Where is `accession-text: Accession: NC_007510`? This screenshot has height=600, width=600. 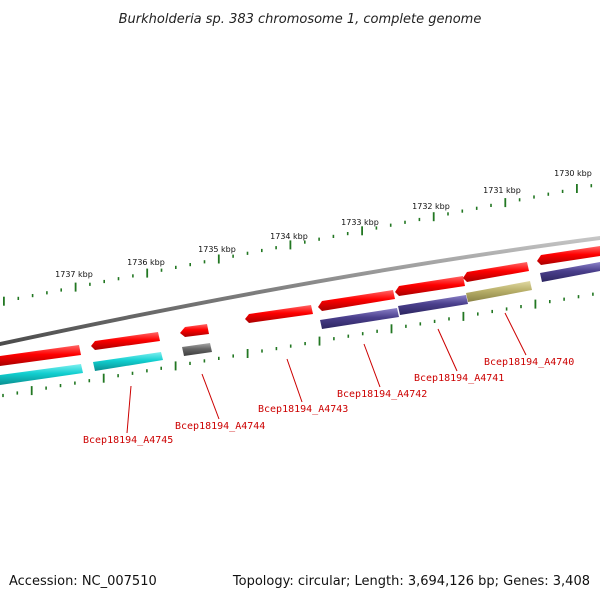 accession-text: Accession: NC_007510 is located at coordinates (83, 581).